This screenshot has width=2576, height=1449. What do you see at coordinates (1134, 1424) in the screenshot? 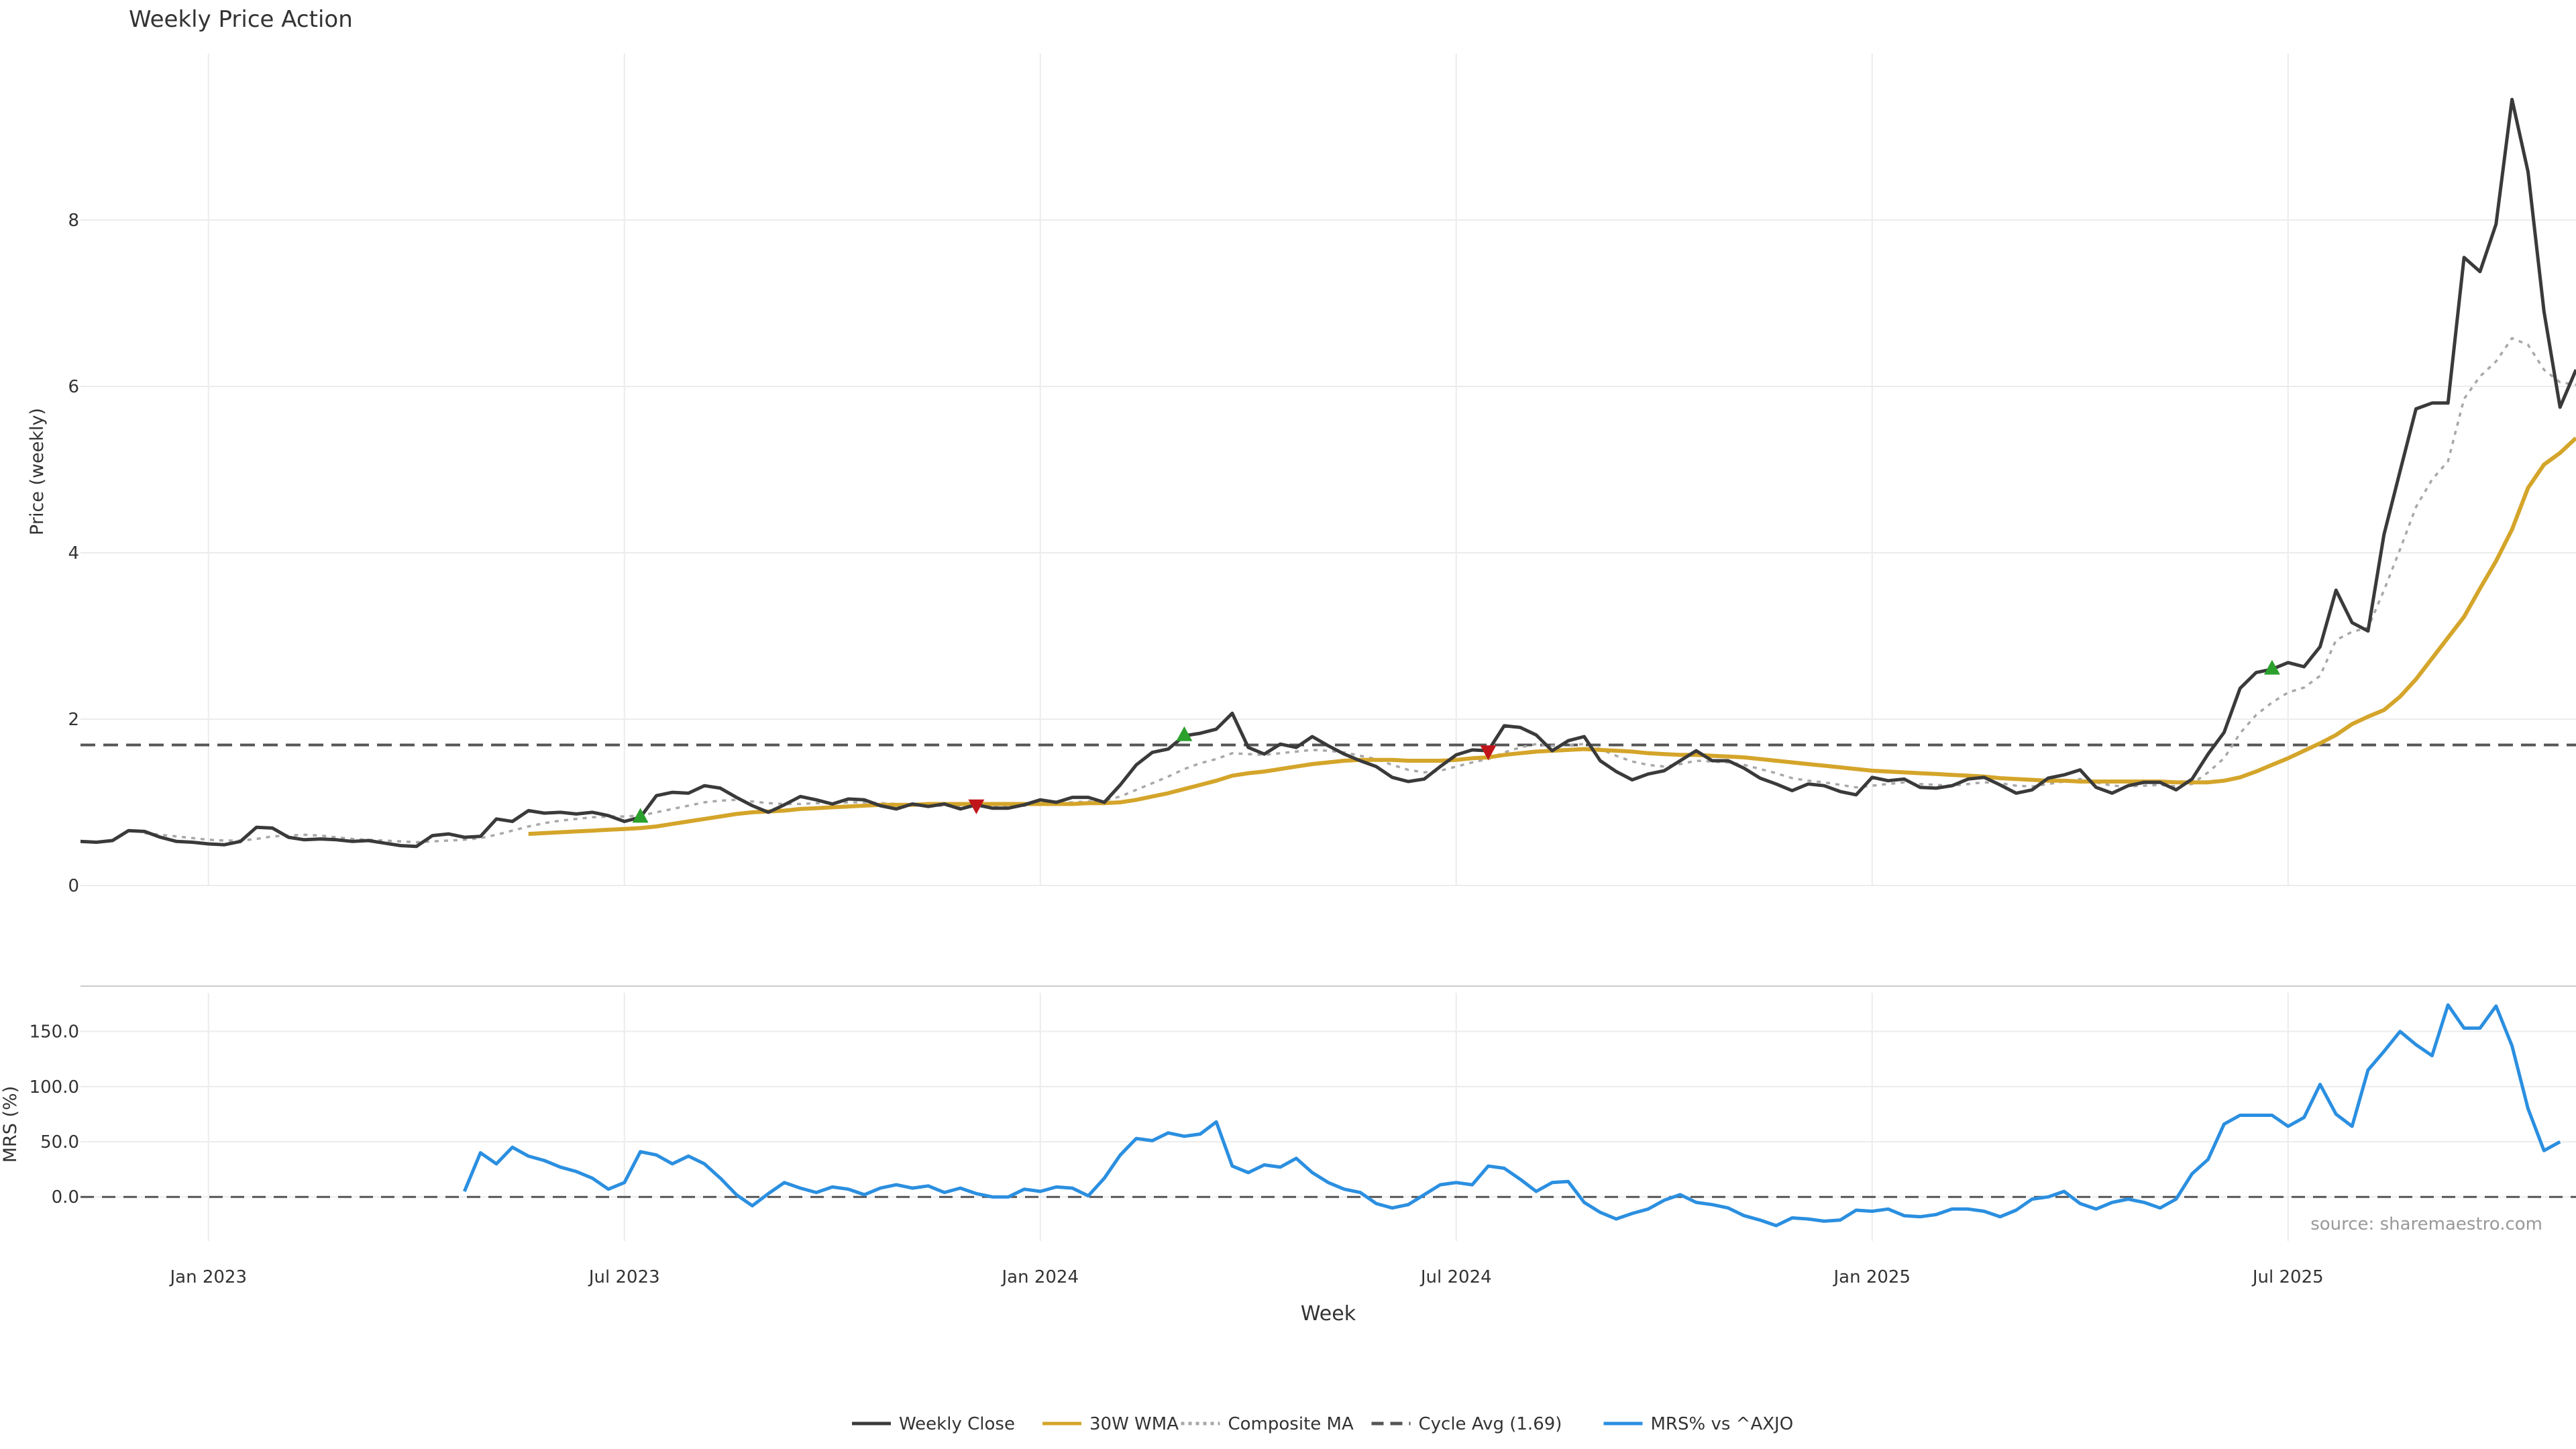
I see `legend-label: 30W WMA` at bounding box center [1134, 1424].